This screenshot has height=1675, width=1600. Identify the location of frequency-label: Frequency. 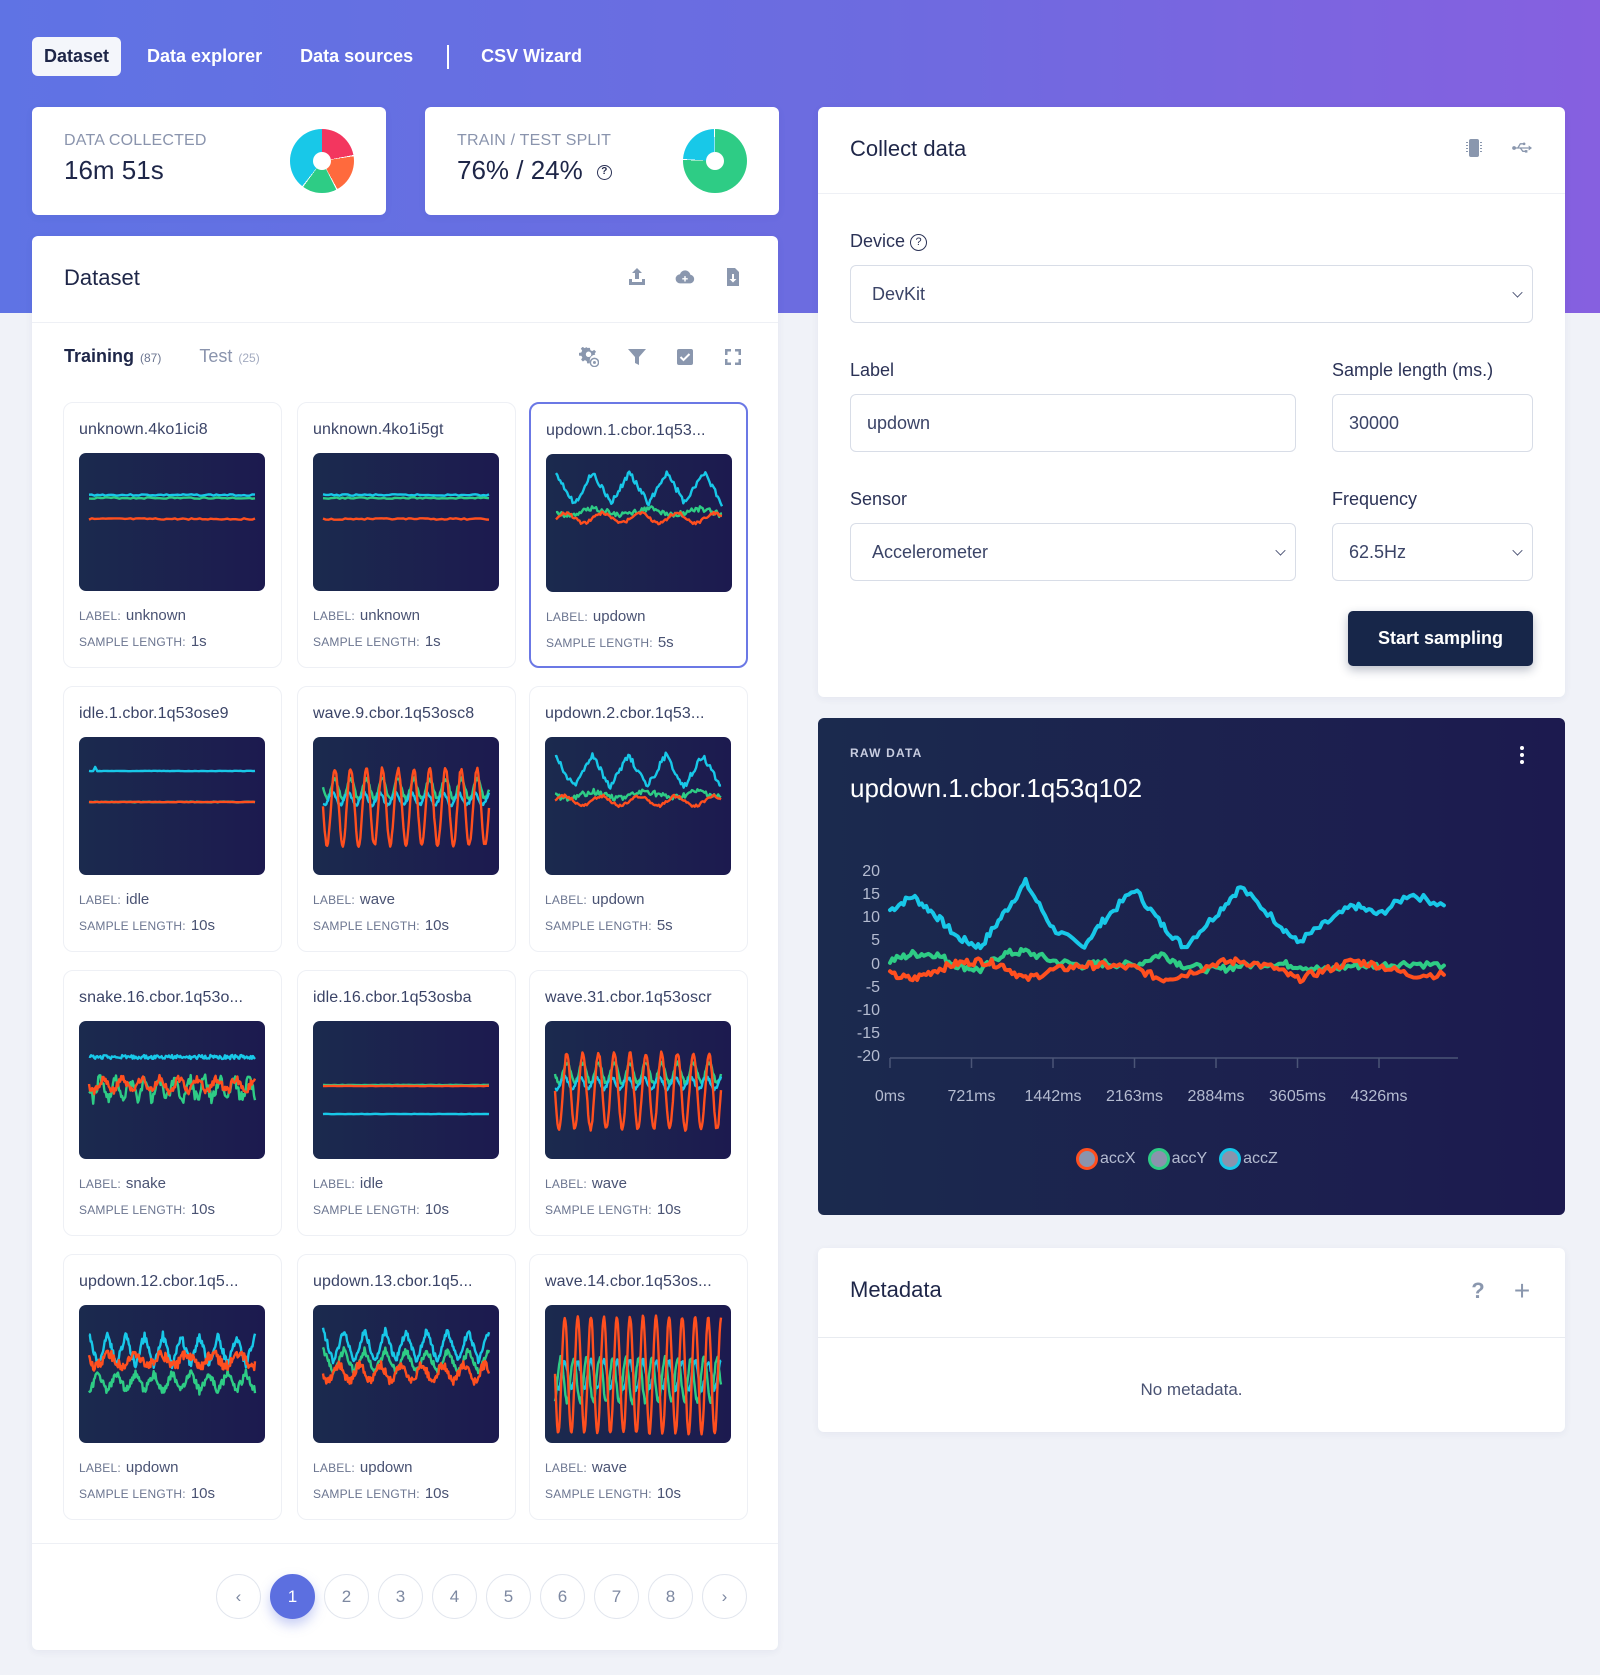
(1375, 499).